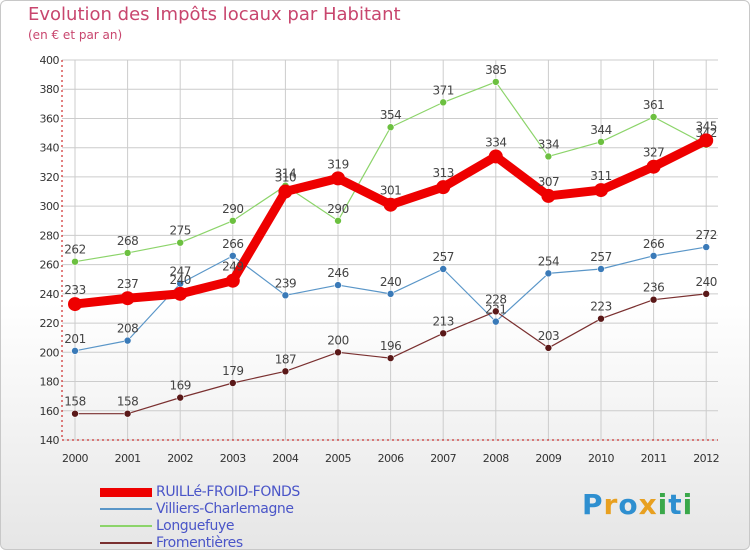 The image size is (750, 552). Describe the element at coordinates (285, 174) in the screenshot. I see `data-label: 314` at that location.